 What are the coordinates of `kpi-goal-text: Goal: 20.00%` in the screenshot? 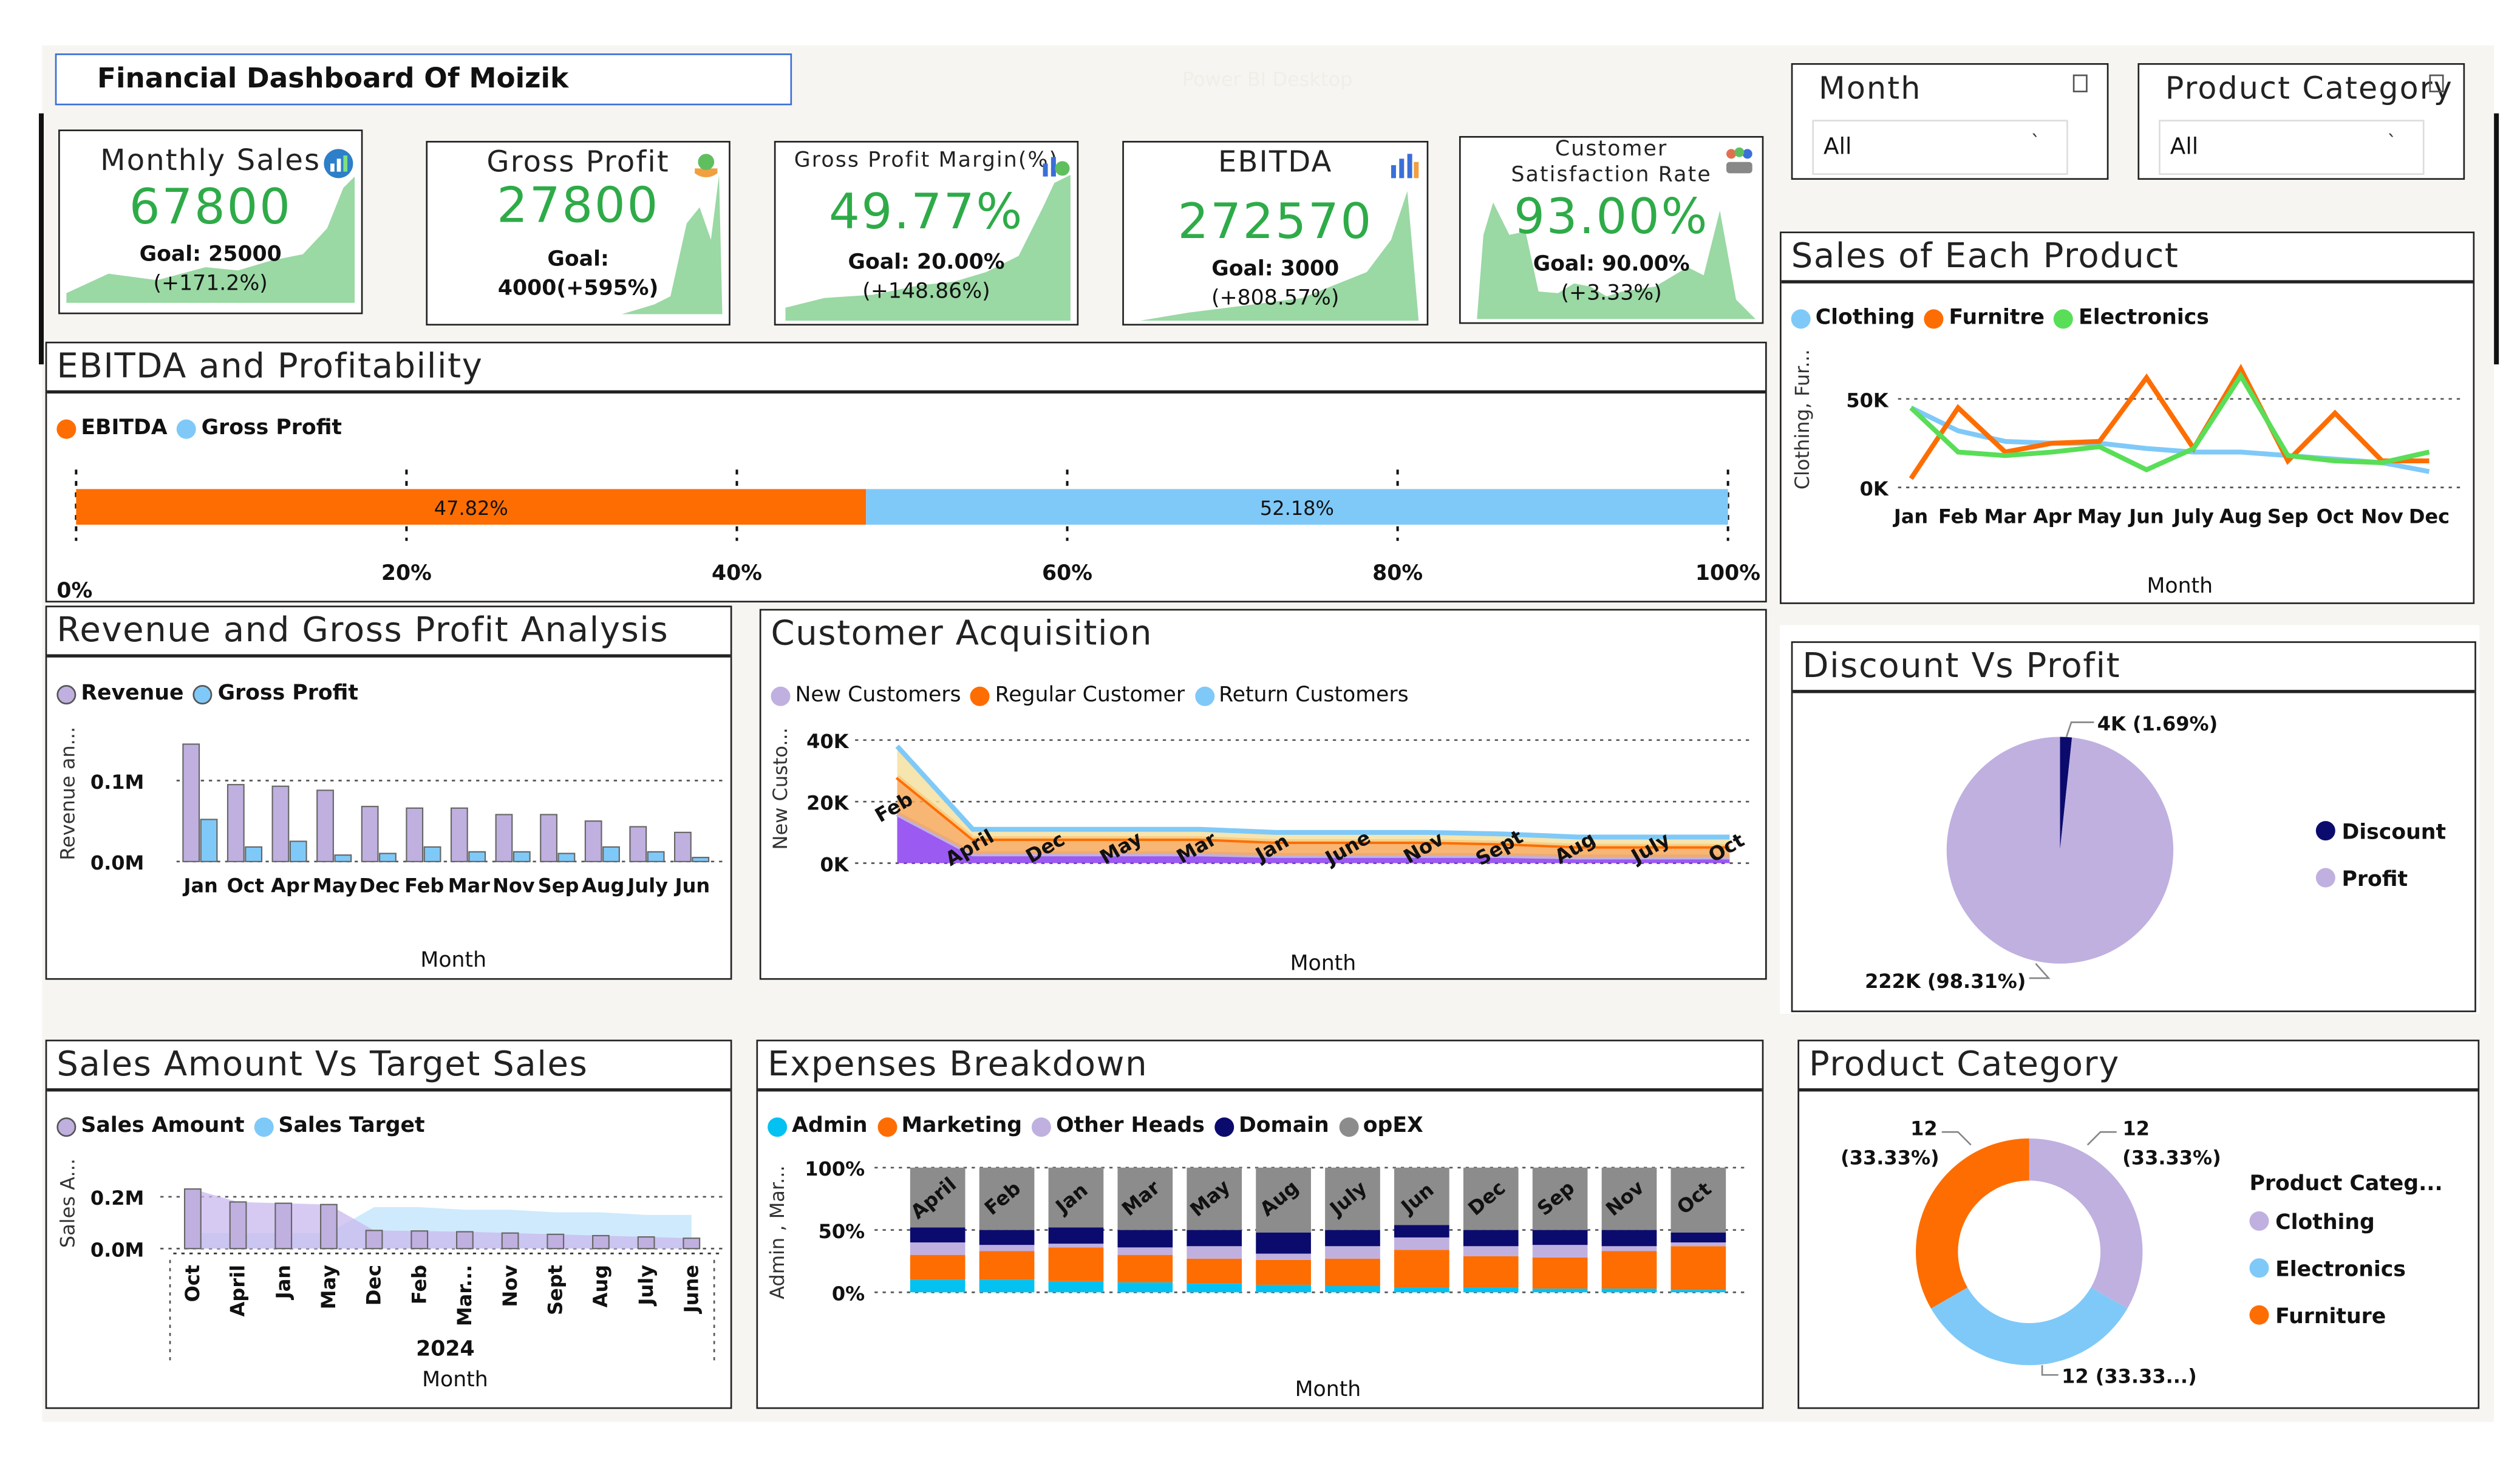 It's located at (926, 263).